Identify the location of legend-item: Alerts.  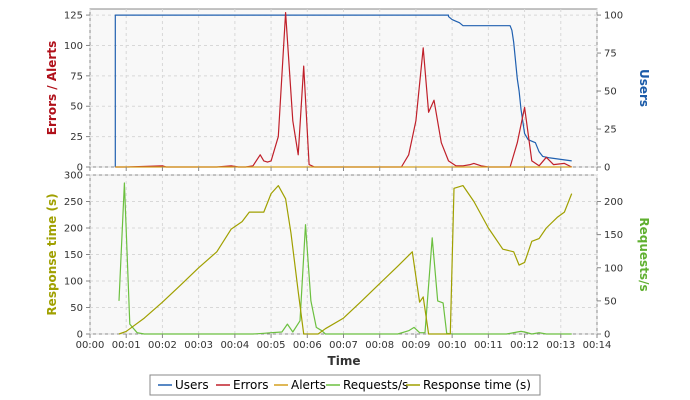
(300, 385).